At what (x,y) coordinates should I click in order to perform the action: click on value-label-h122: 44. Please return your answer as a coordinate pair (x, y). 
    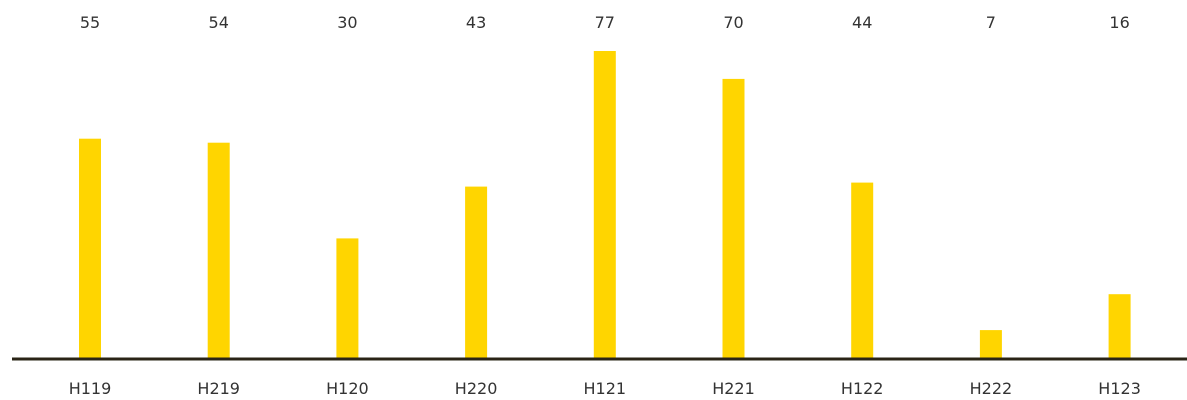
    Looking at the image, I should click on (862, 22).